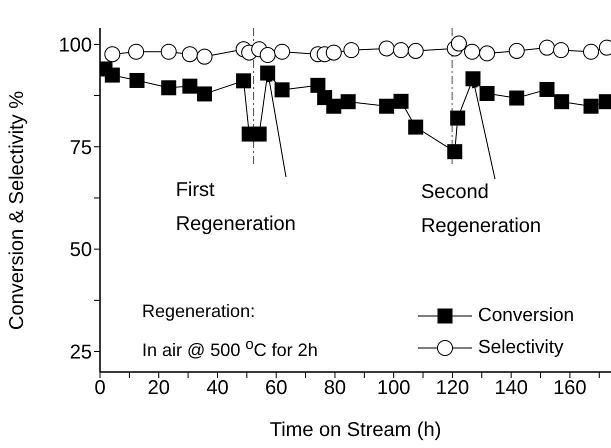 The width and height of the screenshot is (611, 448). I want to click on annotation: Regeneration:, so click(199, 311).